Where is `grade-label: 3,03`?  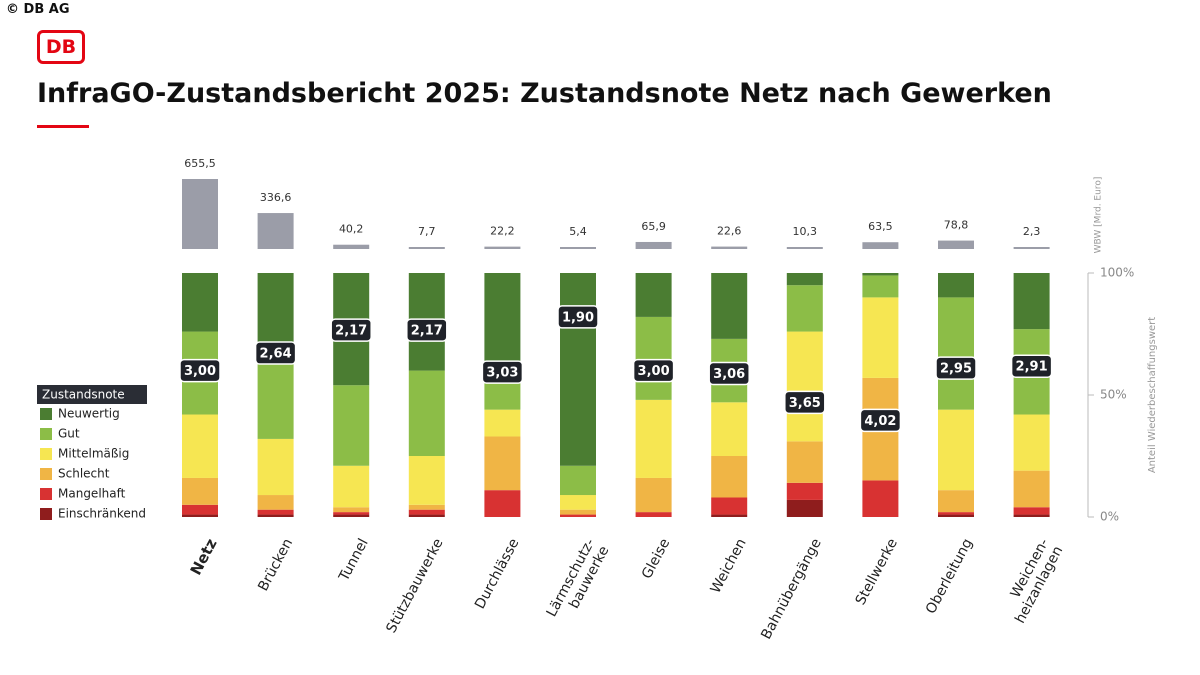
grade-label: 3,03 is located at coordinates (502, 373).